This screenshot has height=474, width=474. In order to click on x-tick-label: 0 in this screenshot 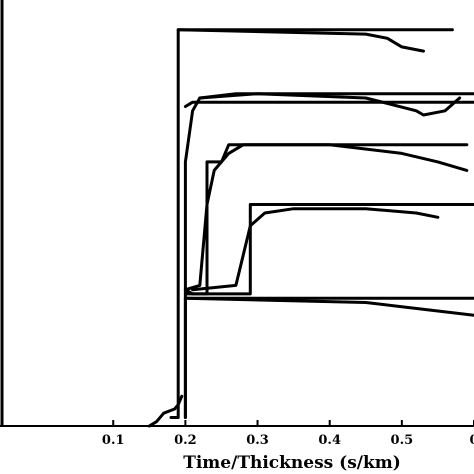, I will do `click(471, 440)`.